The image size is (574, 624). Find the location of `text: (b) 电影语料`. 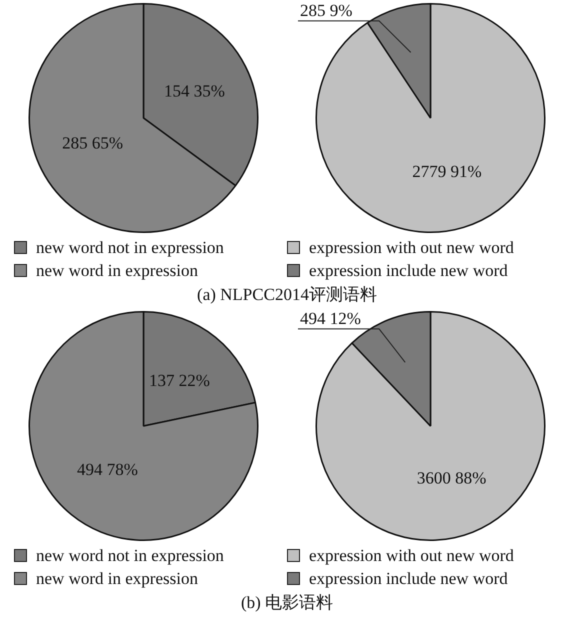

text: (b) 电影语料 is located at coordinates (287, 603).